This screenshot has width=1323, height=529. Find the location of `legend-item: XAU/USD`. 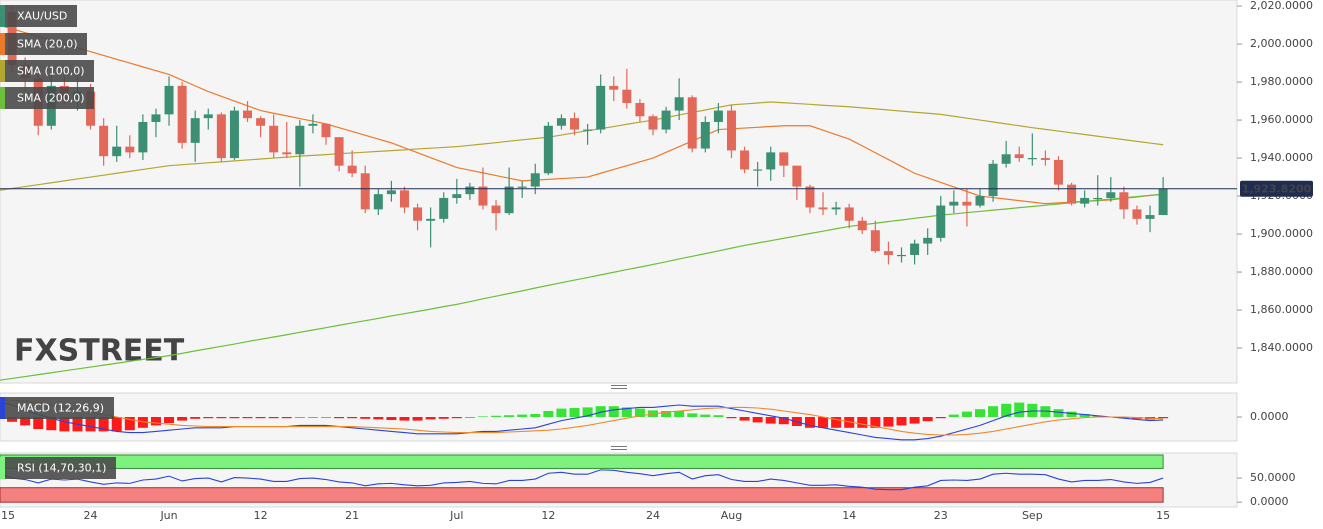

legend-item: XAU/USD is located at coordinates (38, 16).